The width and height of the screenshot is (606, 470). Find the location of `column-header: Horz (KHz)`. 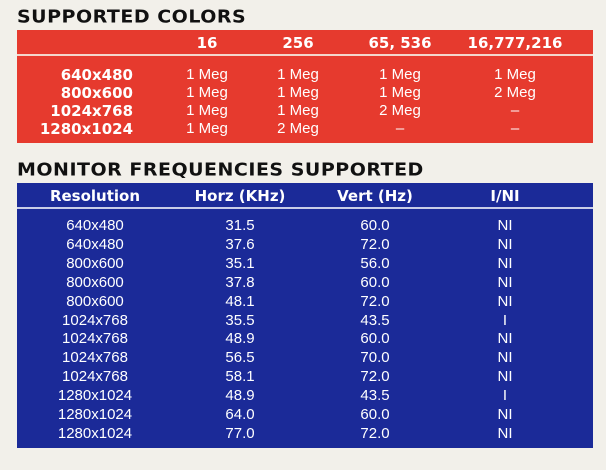

column-header: Horz (KHz) is located at coordinates (240, 196).